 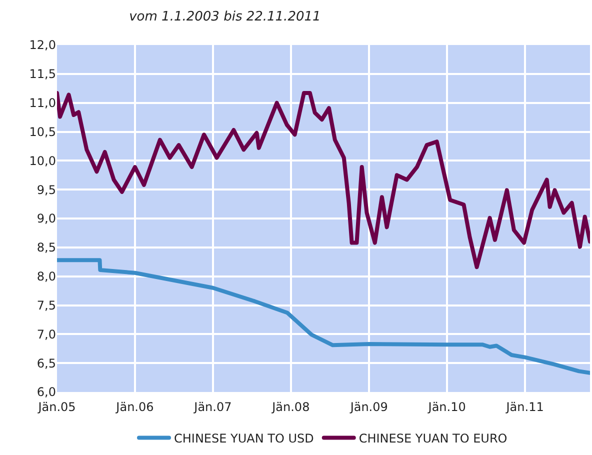 I want to click on y-tick-label: 7,5, so click(x=46, y=305).